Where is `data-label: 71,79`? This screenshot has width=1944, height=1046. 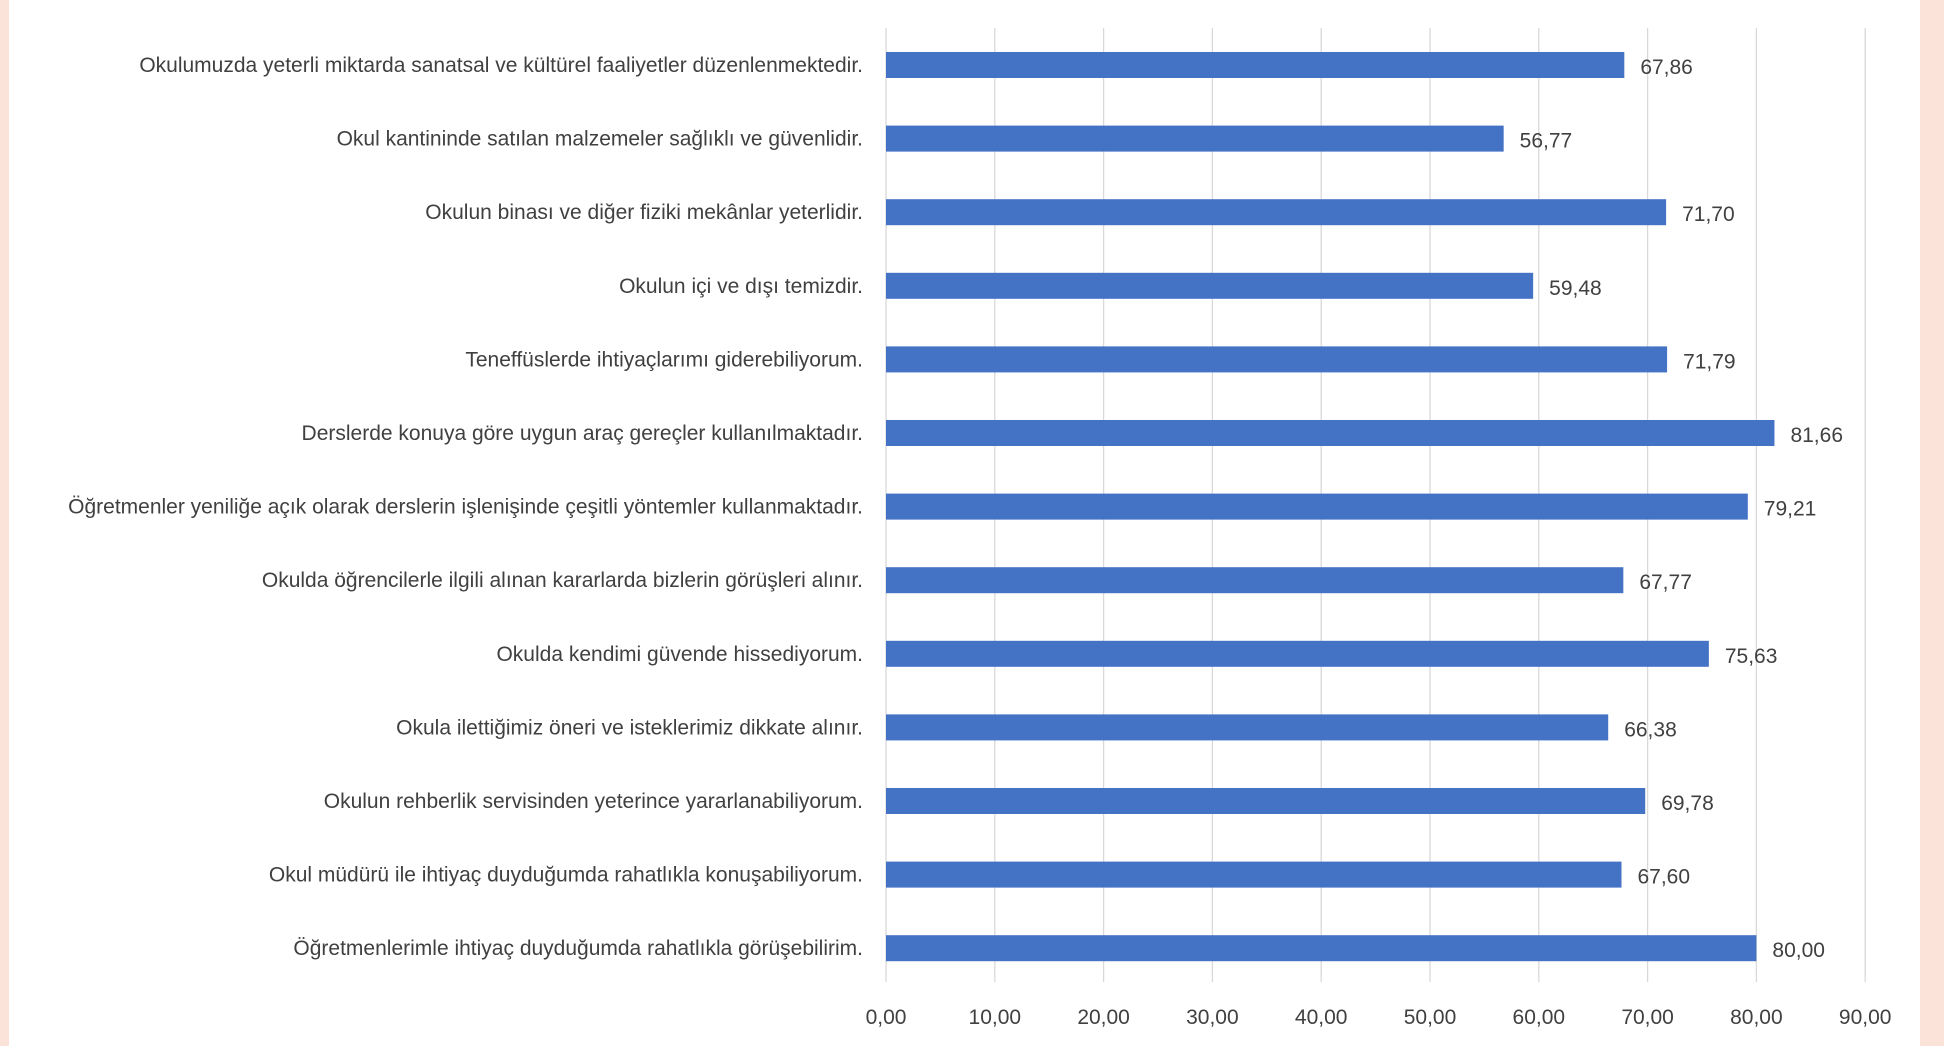 data-label: 71,79 is located at coordinates (1709, 361).